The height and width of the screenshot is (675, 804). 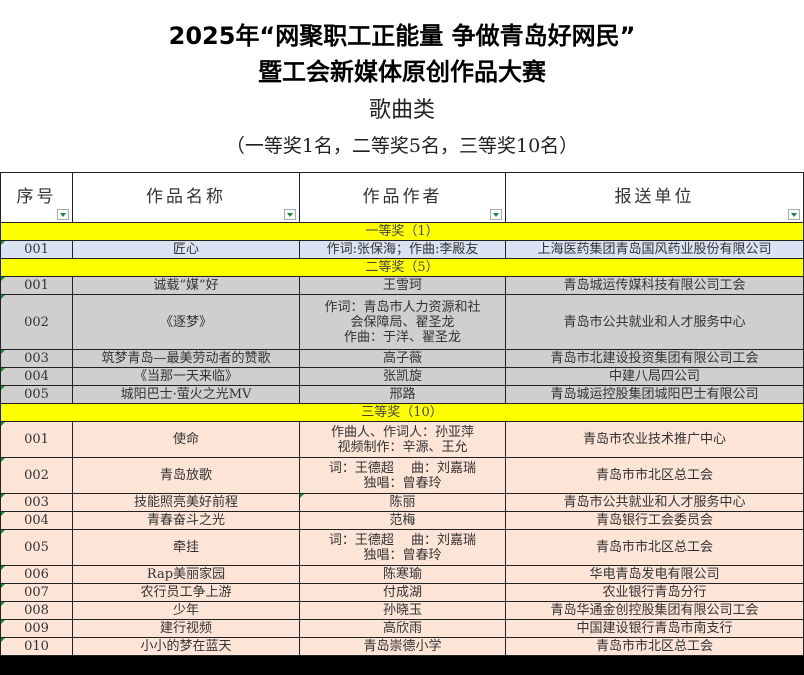 I want to click on section-label: 三等奖（10）, so click(x=402, y=412).